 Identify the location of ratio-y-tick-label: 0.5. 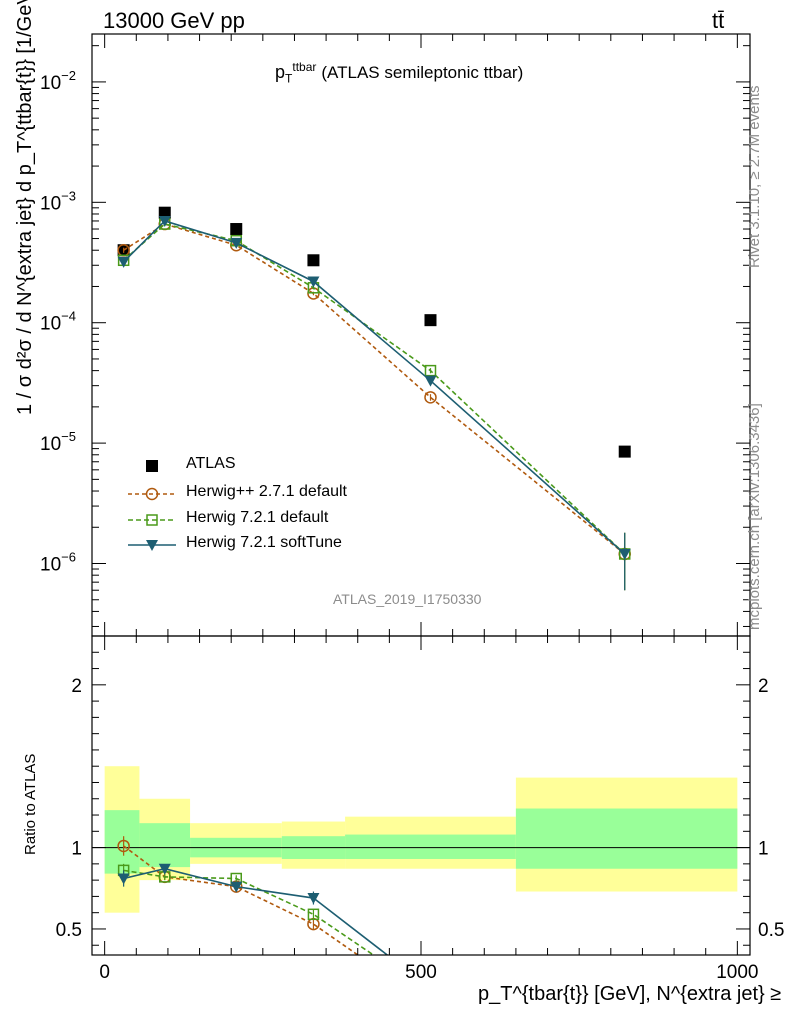
(69, 930).